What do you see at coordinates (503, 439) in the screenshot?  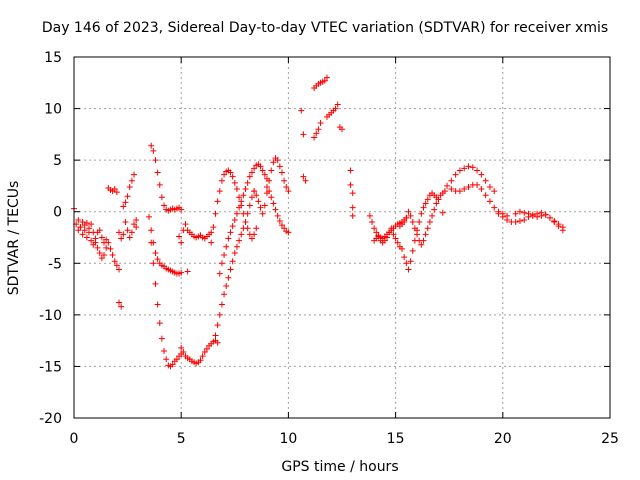 I see `x-tick-label: 20` at bounding box center [503, 439].